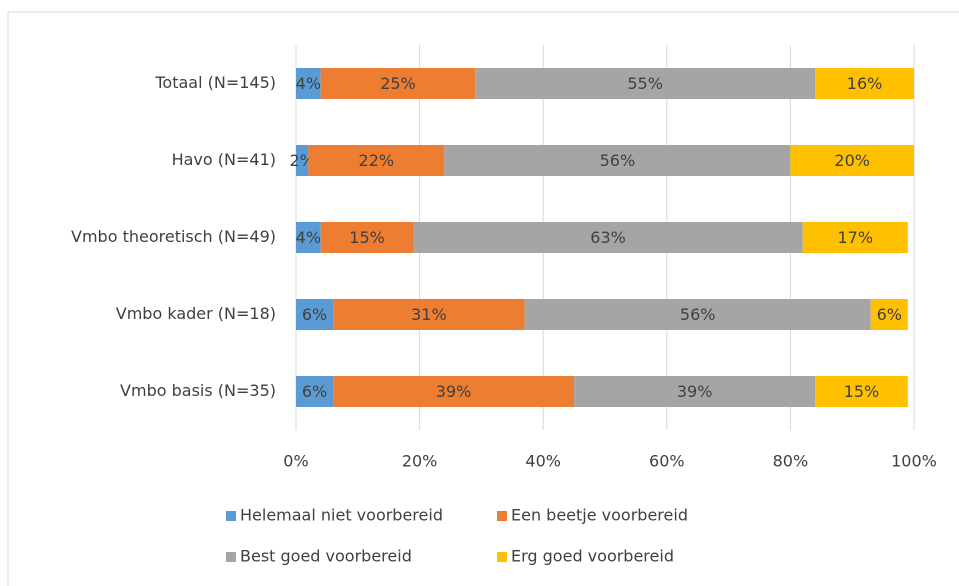  What do you see at coordinates (295, 461) in the screenshot?
I see `x-tick-label: 0%` at bounding box center [295, 461].